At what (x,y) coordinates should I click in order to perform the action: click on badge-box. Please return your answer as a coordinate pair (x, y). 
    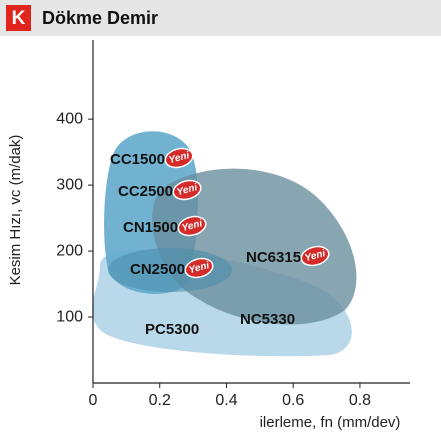
    Looking at the image, I should click on (18, 18).